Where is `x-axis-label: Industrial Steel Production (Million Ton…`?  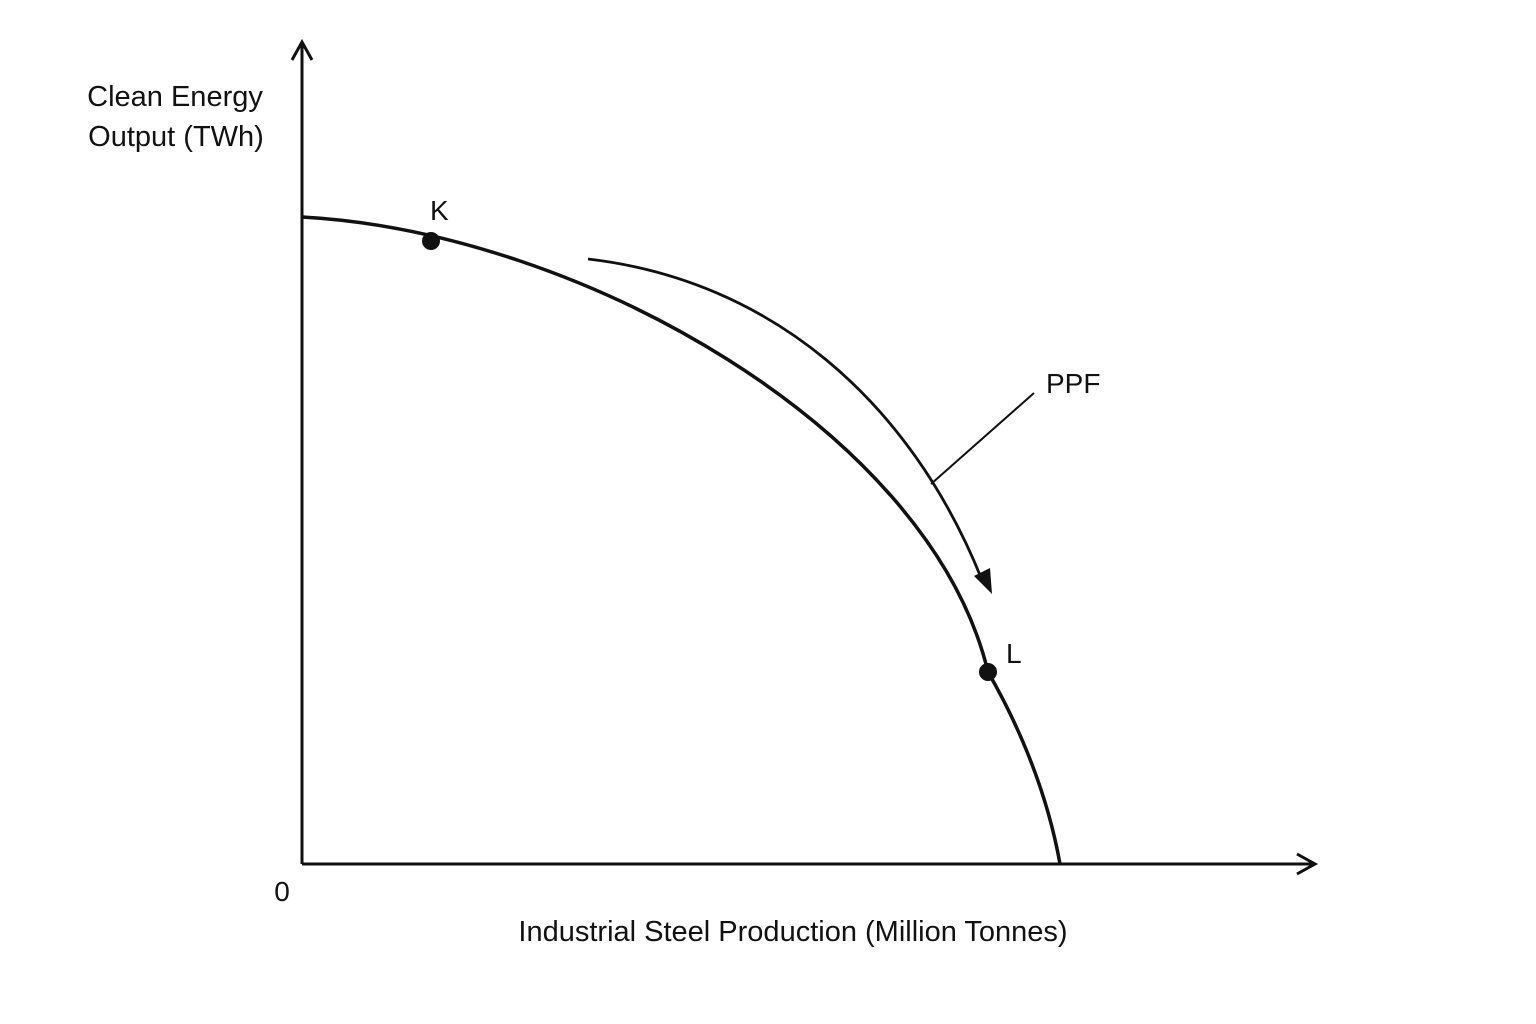
x-axis-label: Industrial Steel Production (Million Ton… is located at coordinates (792, 932).